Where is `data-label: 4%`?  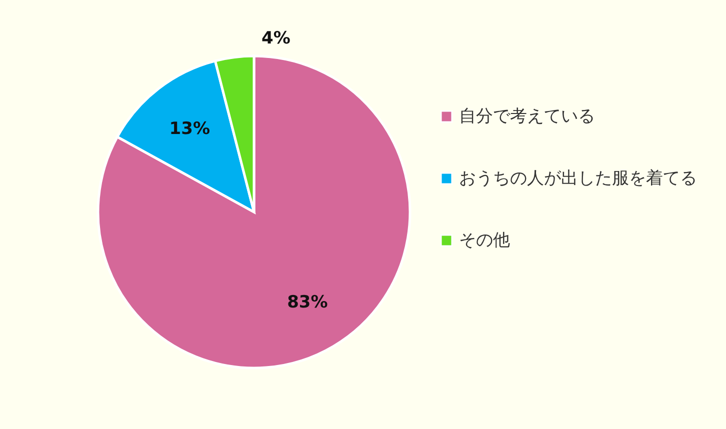
data-label: 4% is located at coordinates (275, 38).